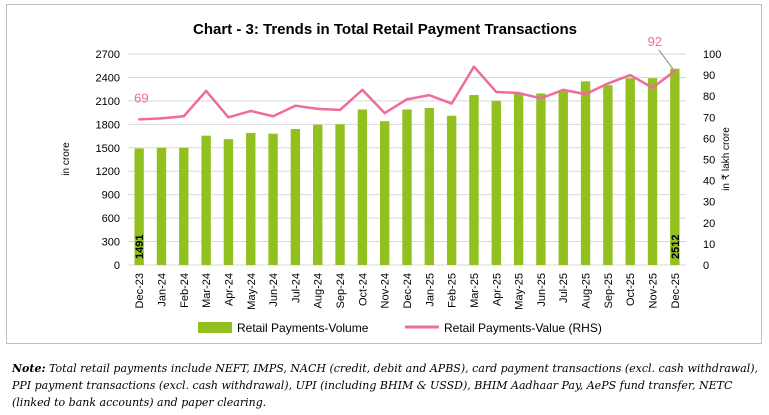 Image resolution: width=769 pixels, height=415 pixels. What do you see at coordinates (655, 41) in the screenshot?
I see `last-line-label: 92` at bounding box center [655, 41].